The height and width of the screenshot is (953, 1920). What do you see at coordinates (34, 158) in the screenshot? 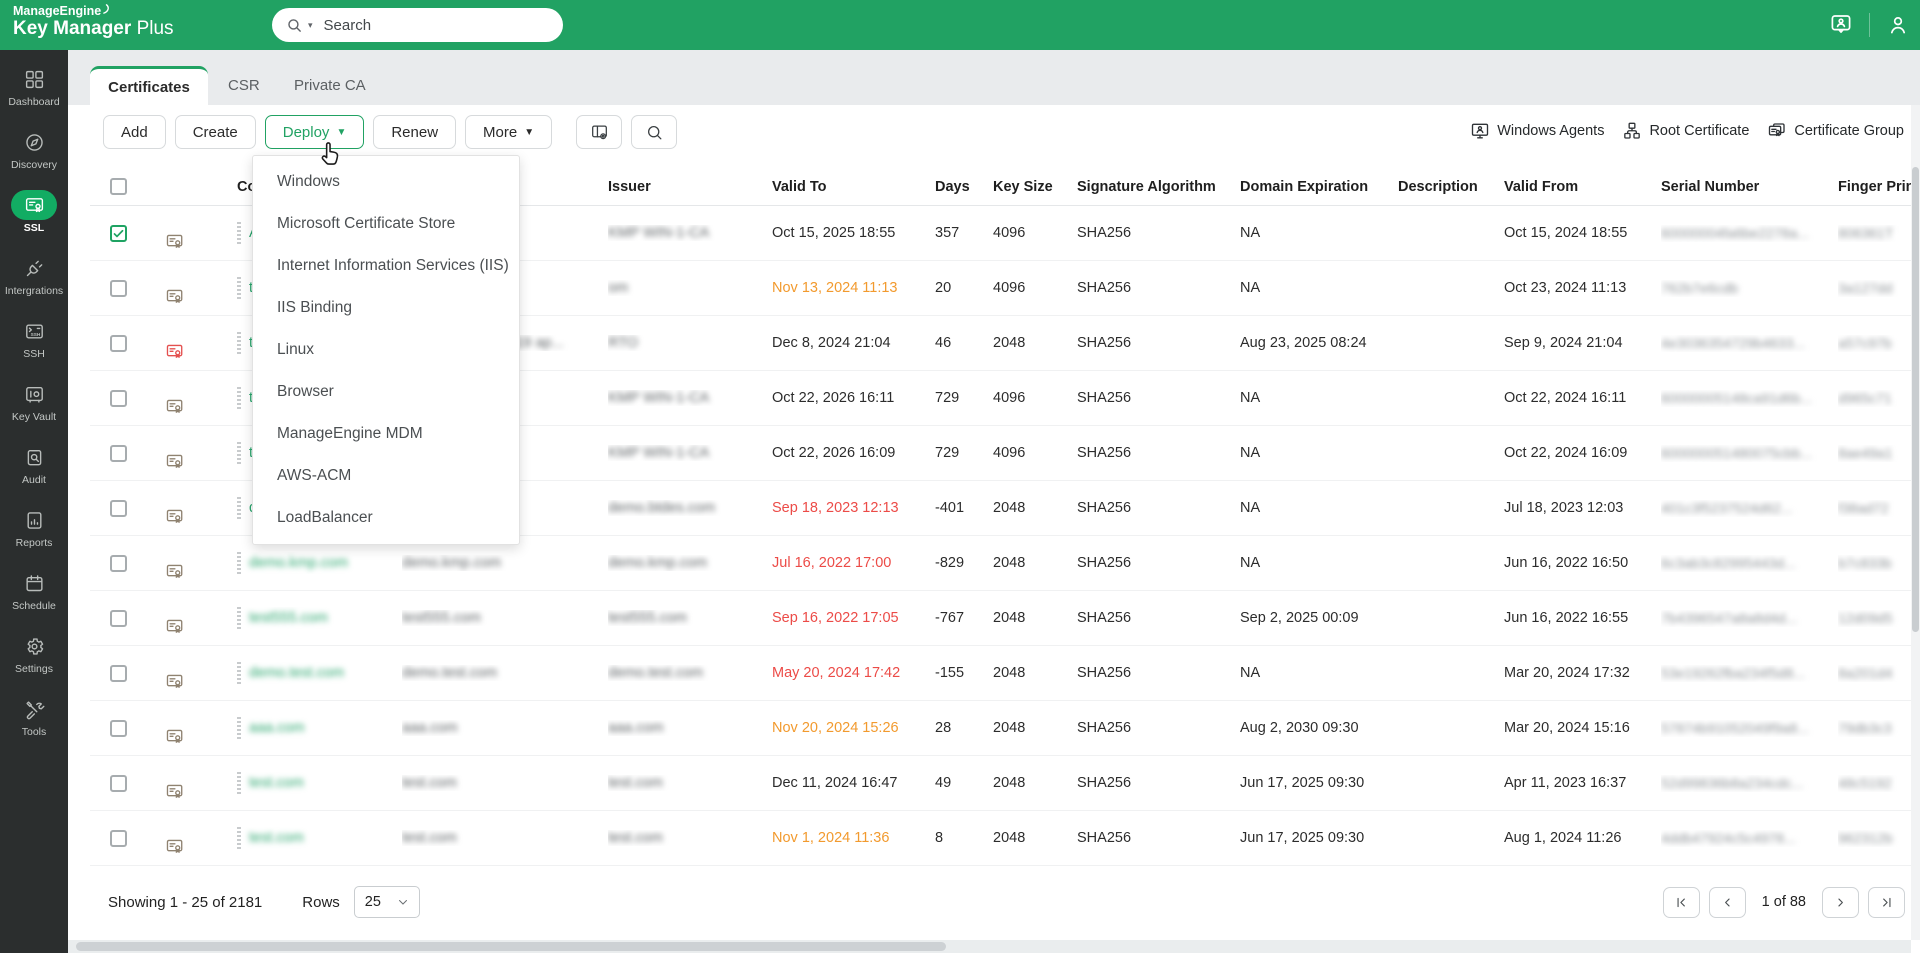
I see `sidebar-item-discovery: Discovery` at bounding box center [34, 158].